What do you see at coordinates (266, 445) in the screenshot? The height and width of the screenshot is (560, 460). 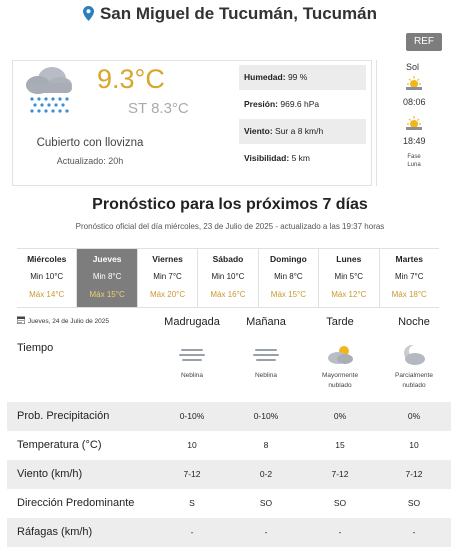 I see `table-cell: 8` at bounding box center [266, 445].